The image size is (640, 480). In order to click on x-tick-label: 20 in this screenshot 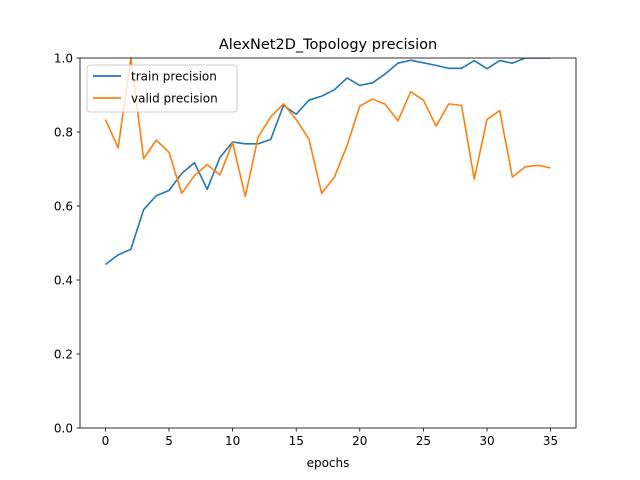, I will do `click(359, 441)`.